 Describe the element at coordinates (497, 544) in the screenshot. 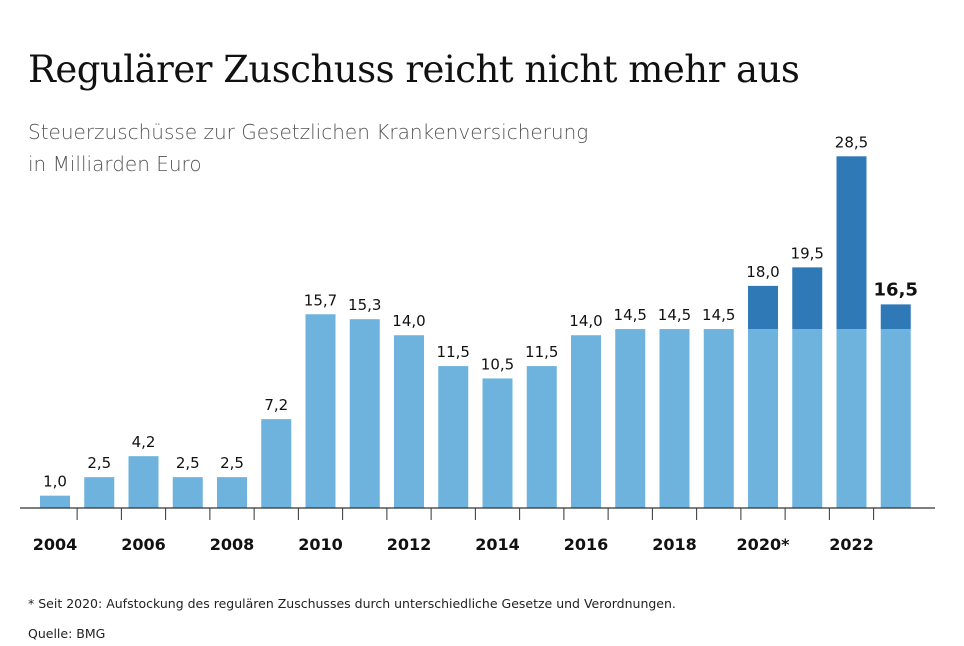

I see `x-tick-label: 2014` at that location.